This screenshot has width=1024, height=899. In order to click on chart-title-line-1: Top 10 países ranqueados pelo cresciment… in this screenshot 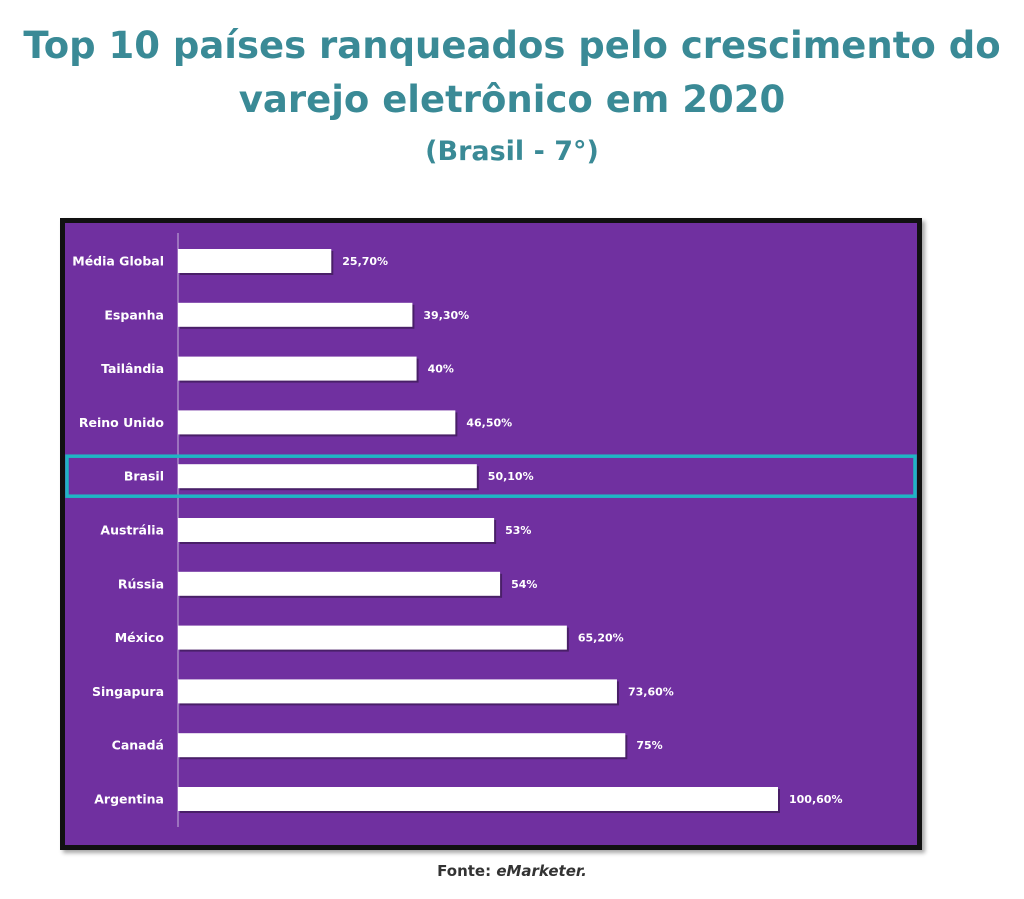, I will do `click(512, 45)`.